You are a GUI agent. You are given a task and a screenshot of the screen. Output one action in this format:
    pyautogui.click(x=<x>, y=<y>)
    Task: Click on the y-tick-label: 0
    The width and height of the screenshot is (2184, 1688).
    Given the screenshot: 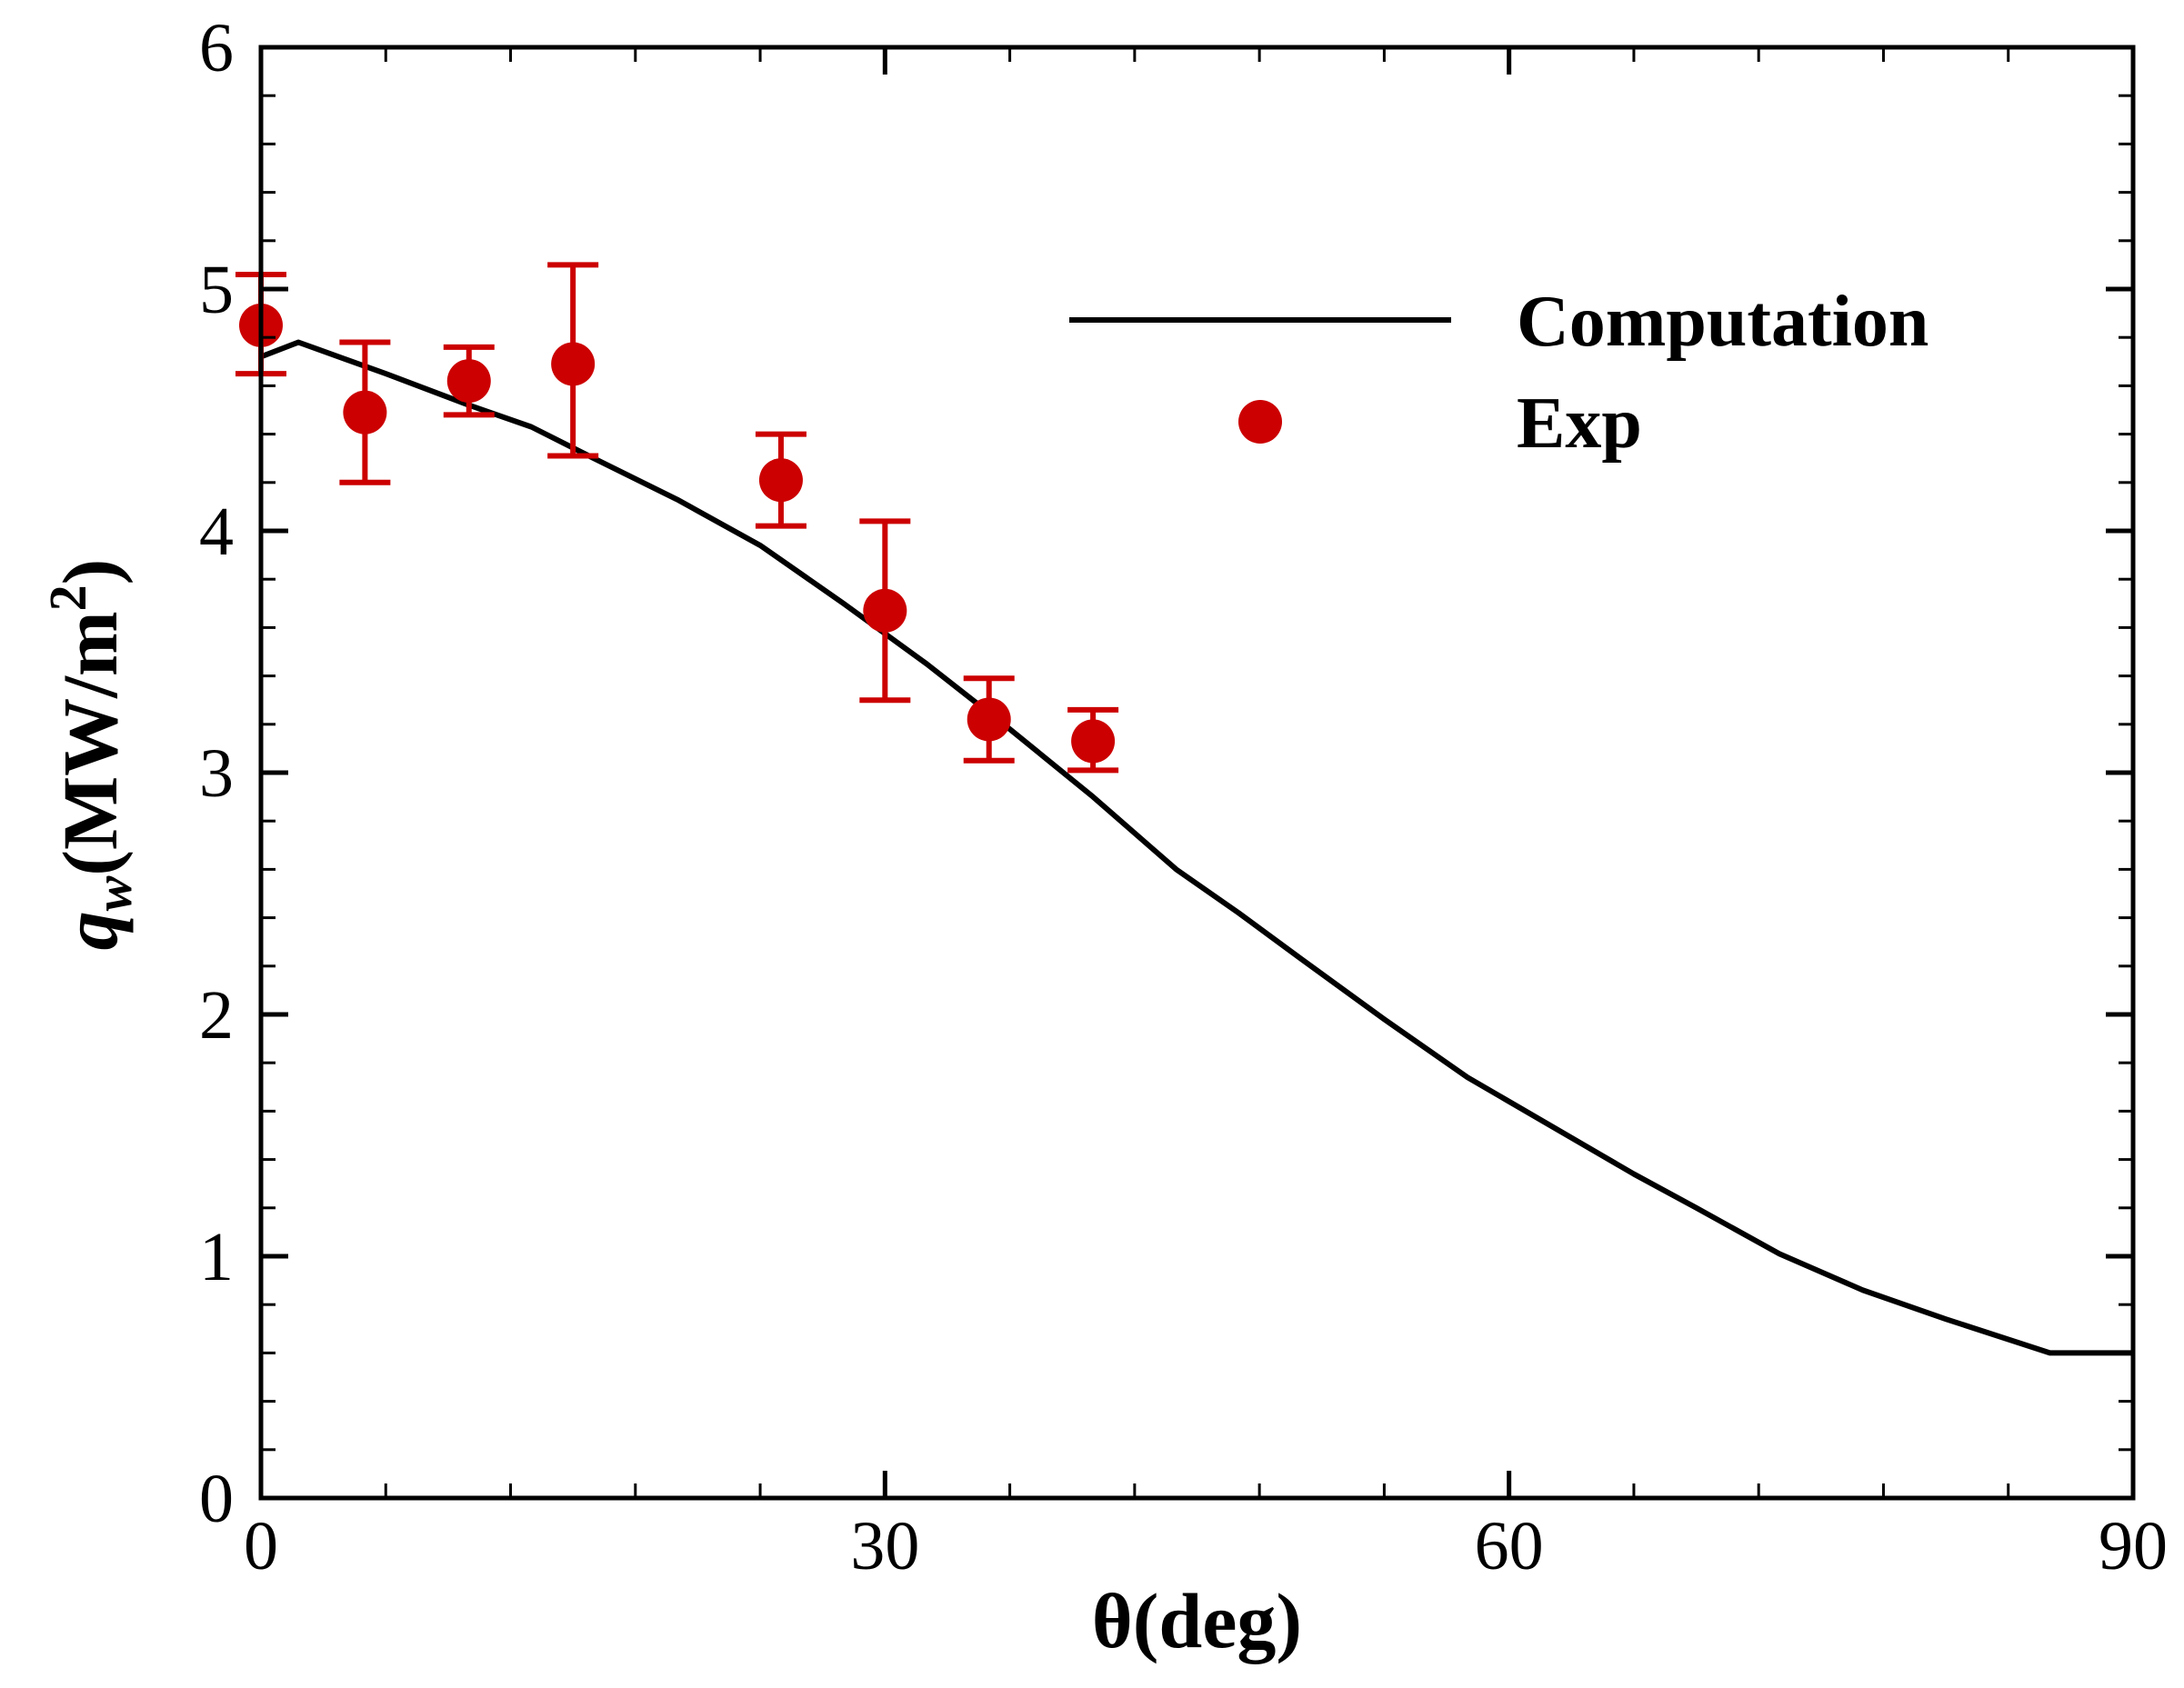 What is the action you would take?
    pyautogui.click(x=216, y=1499)
    